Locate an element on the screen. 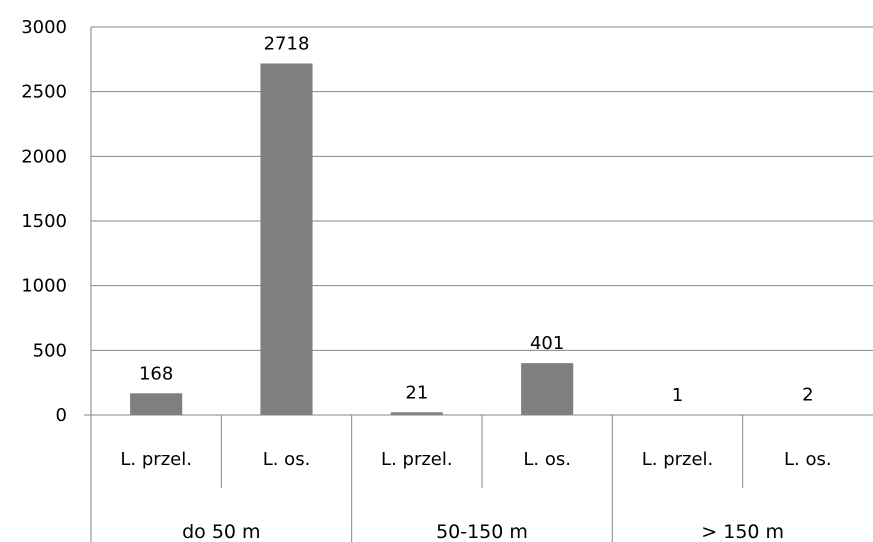 The height and width of the screenshot is (542, 873). data-label: 2718 is located at coordinates (287, 43).